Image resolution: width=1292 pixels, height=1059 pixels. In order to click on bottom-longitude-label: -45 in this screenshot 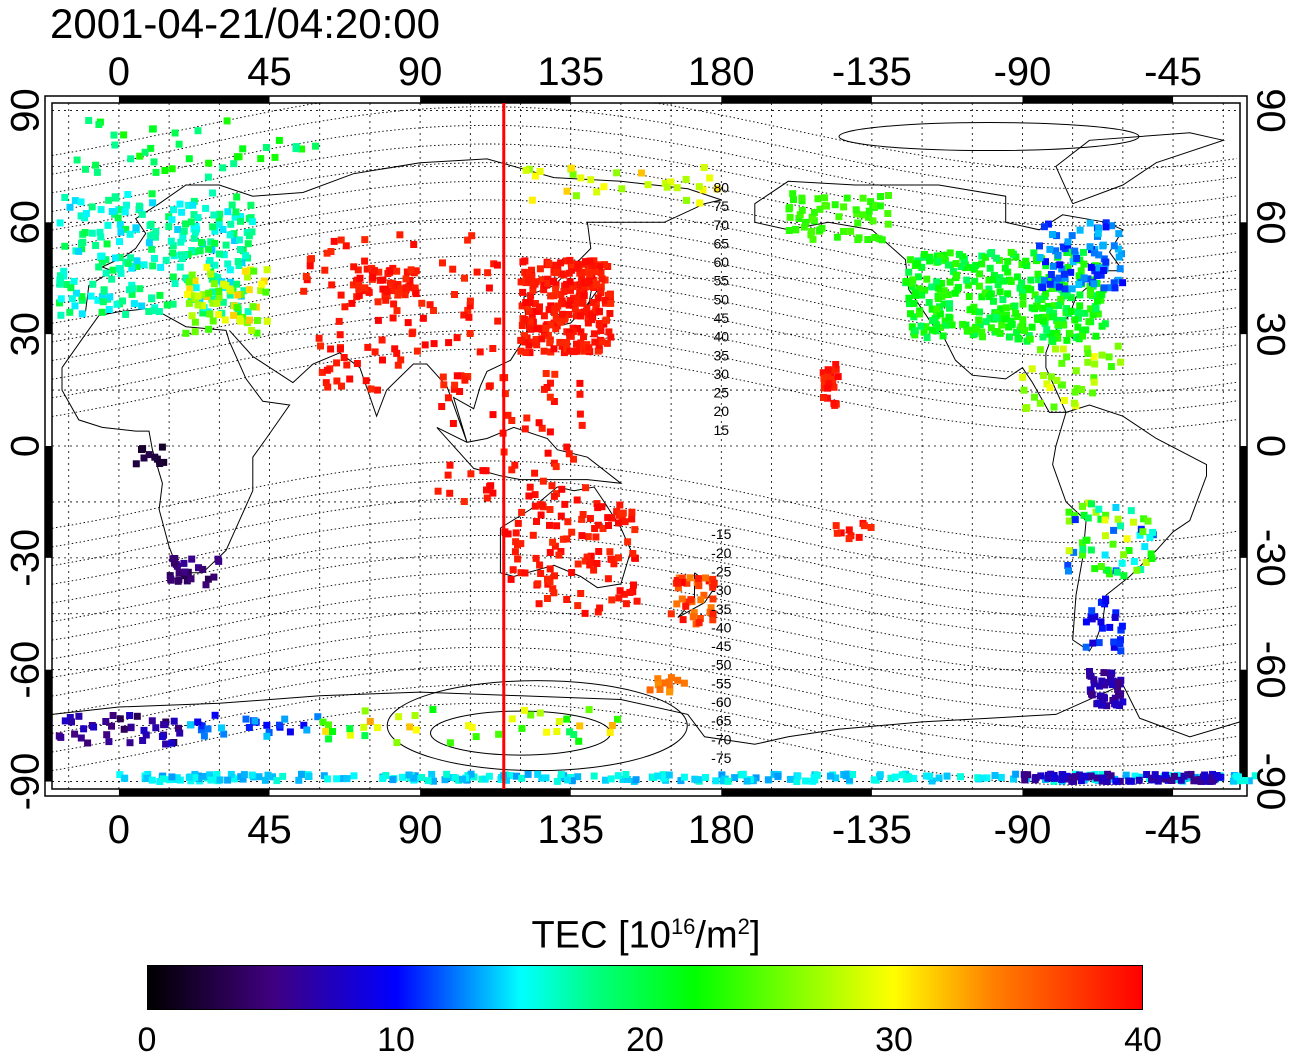, I will do `click(1173, 830)`.